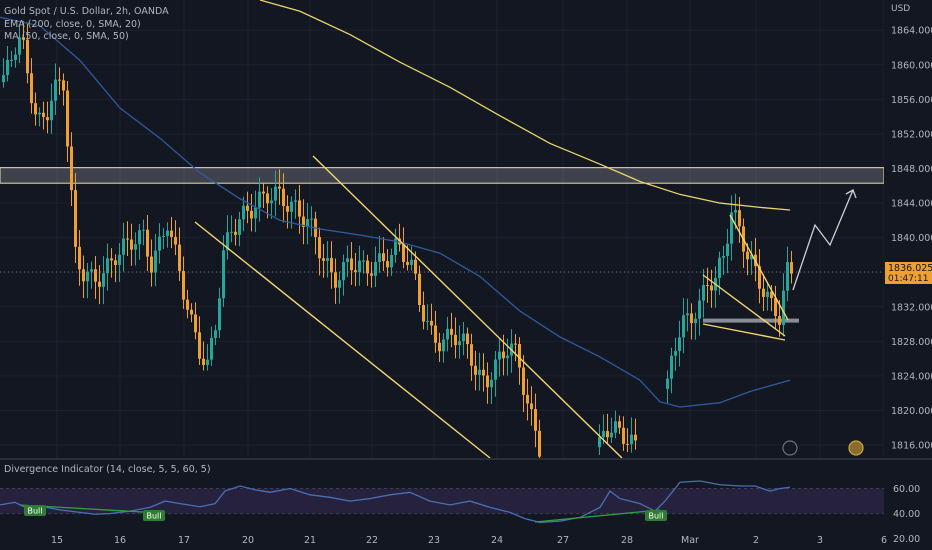 This screenshot has height=550, width=932. What do you see at coordinates (57, 540) in the screenshot?
I see `time-tick: 15` at bounding box center [57, 540].